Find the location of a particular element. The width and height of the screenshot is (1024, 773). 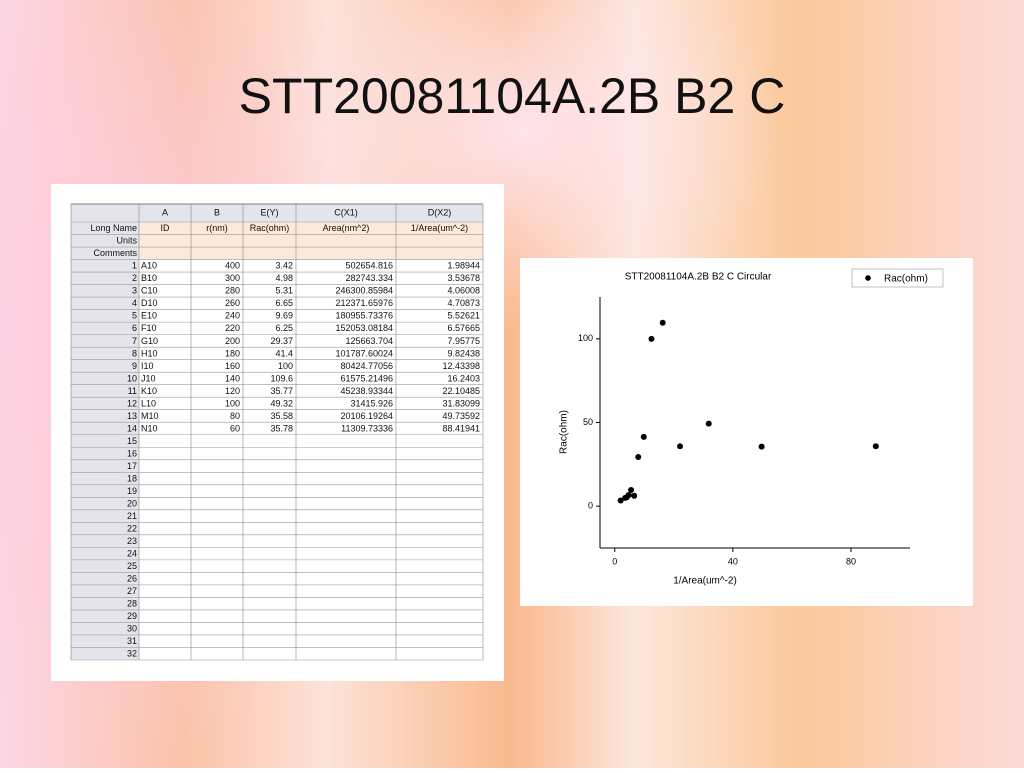

table-cell: 41.4 is located at coordinates (284, 353).